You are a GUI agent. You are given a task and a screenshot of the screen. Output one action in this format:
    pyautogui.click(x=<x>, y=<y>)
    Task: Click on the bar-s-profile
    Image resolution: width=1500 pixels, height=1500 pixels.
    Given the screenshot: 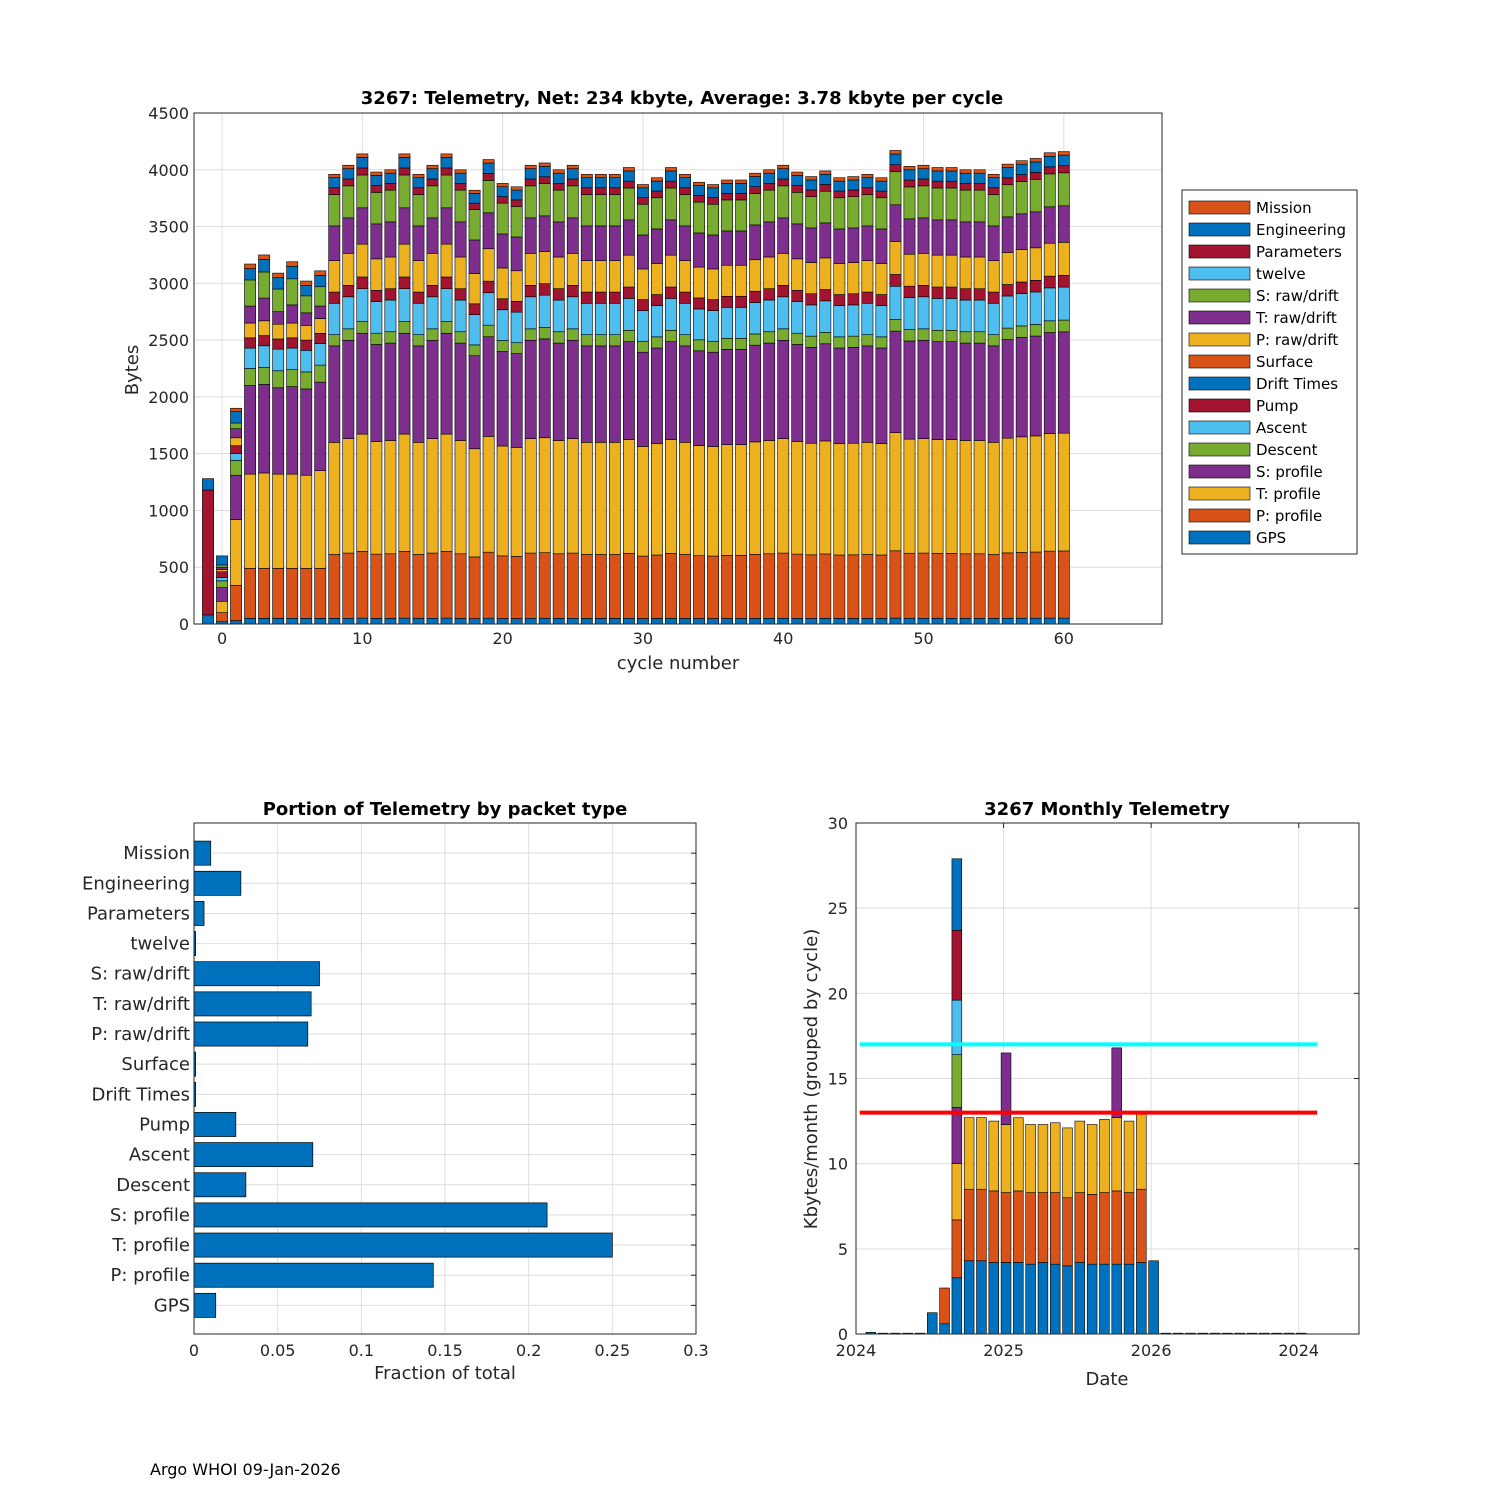 What is the action you would take?
    pyautogui.click(x=370, y=1215)
    